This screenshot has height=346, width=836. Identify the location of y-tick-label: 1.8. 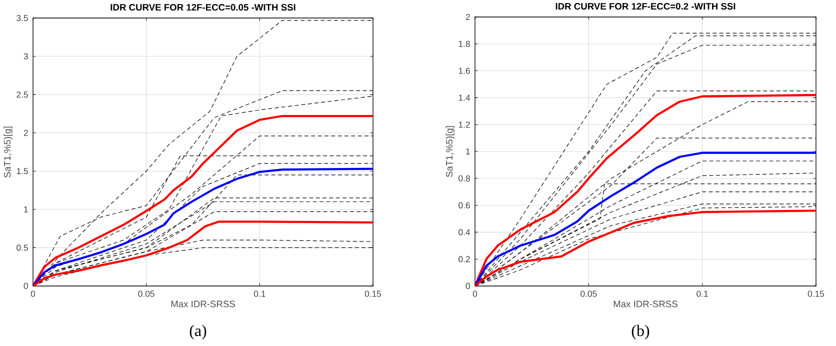
(464, 43).